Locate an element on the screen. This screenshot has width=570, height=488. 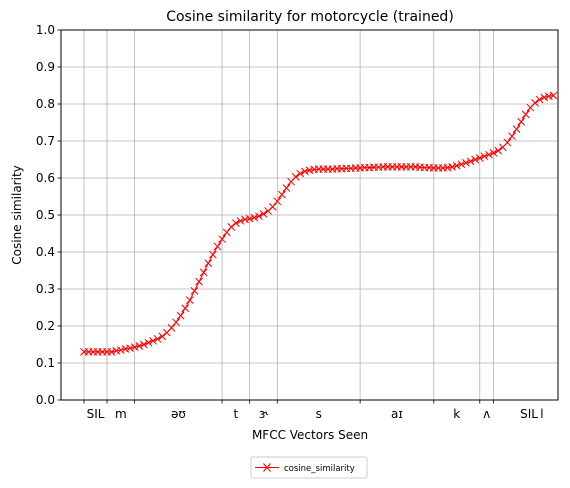
y-tick-label: 0.4 is located at coordinates (45, 252).